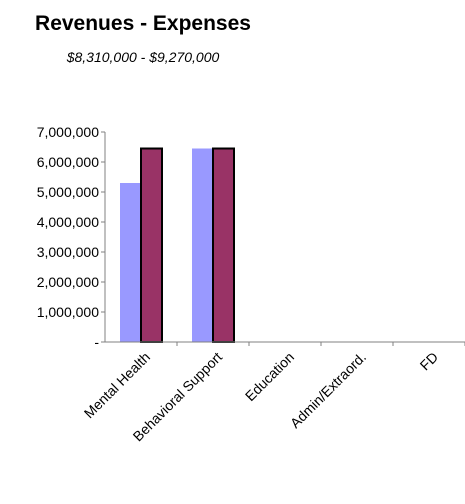 This screenshot has height=504, width=465. Describe the element at coordinates (68, 252) in the screenshot. I see `y-tick-label: 3,000,000` at that location.